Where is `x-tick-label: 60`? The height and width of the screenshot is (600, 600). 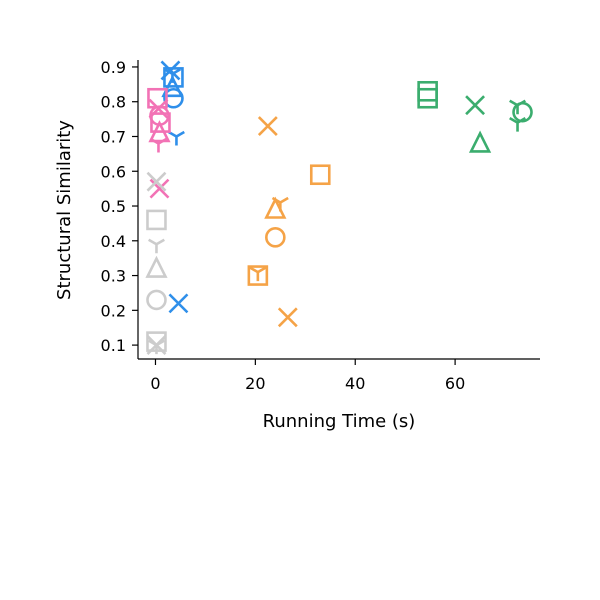 x-tick-label: 60 is located at coordinates (455, 383).